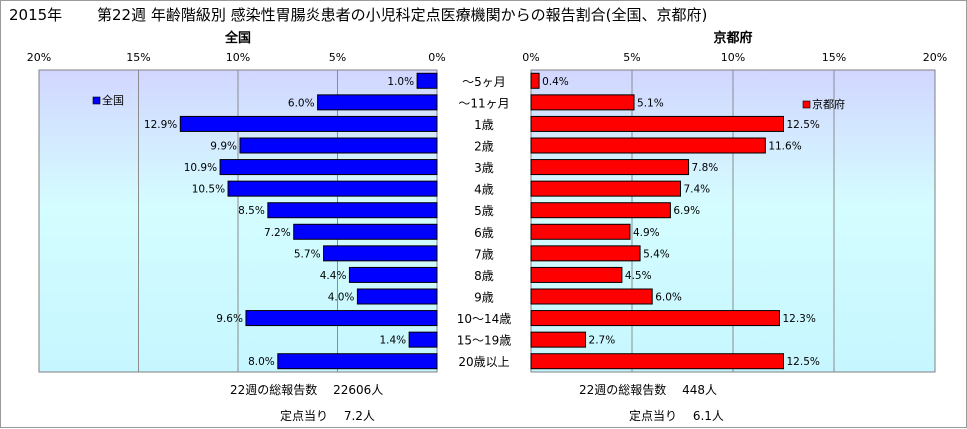 This screenshot has height=429, width=967. What do you see at coordinates (277, 233) in the screenshot?
I see `national-data-label: 7.2%` at bounding box center [277, 233].